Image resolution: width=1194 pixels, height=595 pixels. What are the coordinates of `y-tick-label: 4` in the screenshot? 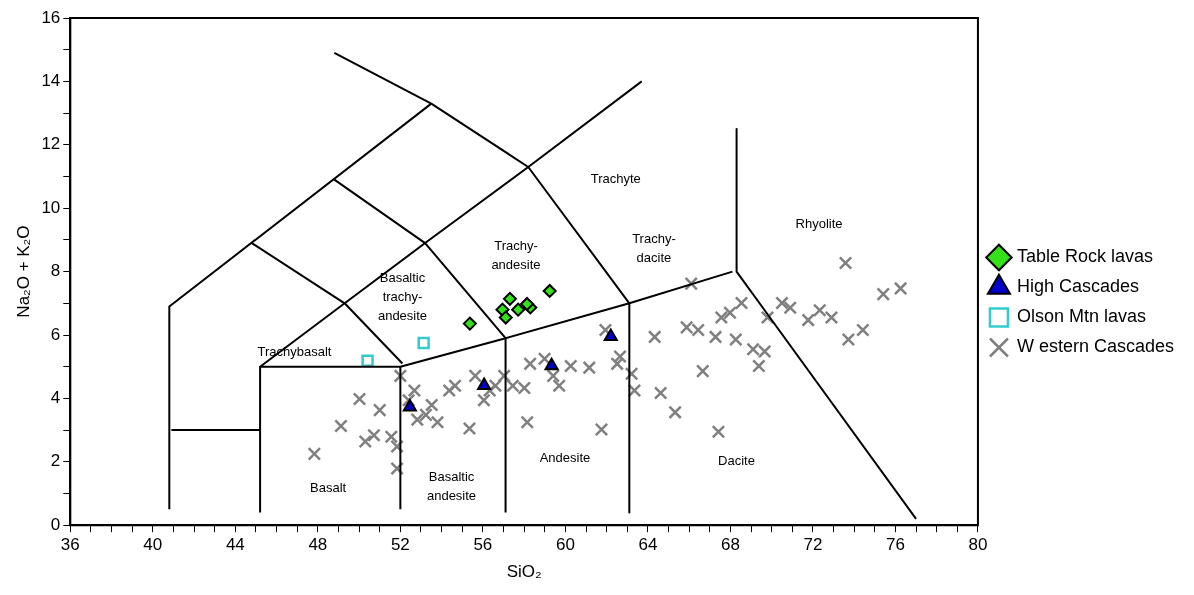 It's located at (55, 398).